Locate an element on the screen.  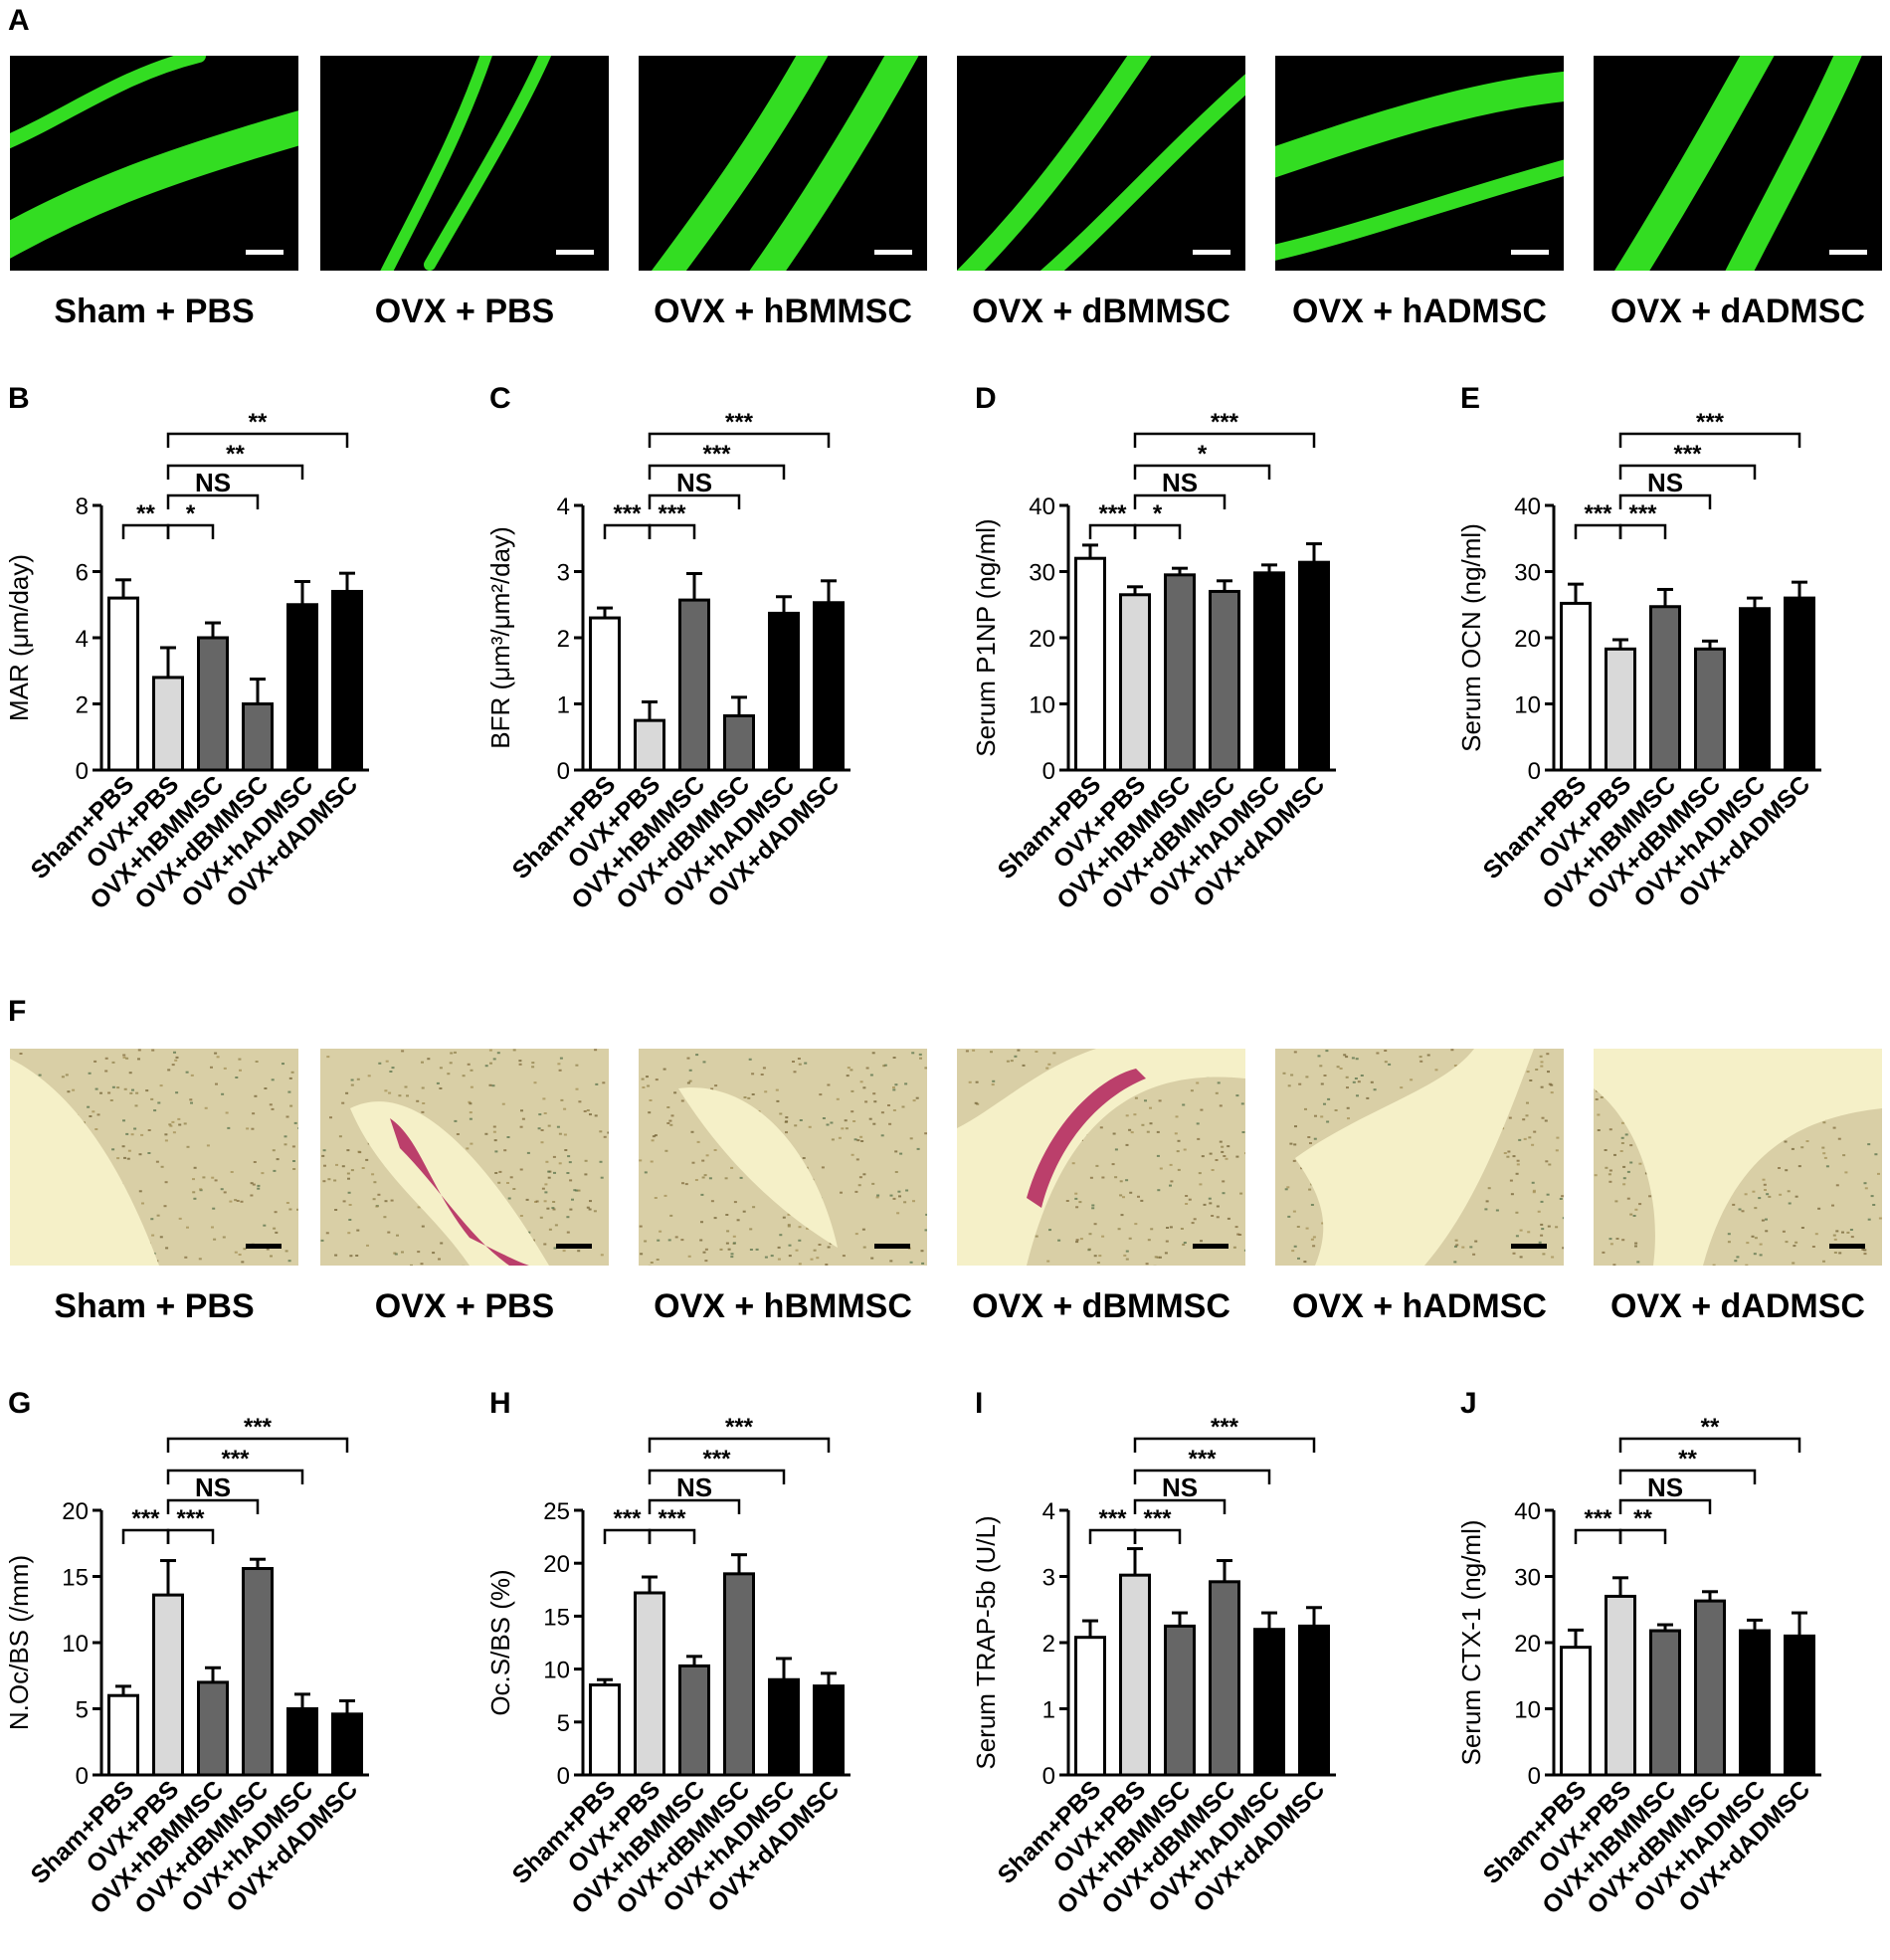
panel-letter-f: F is located at coordinates (18, 1011).